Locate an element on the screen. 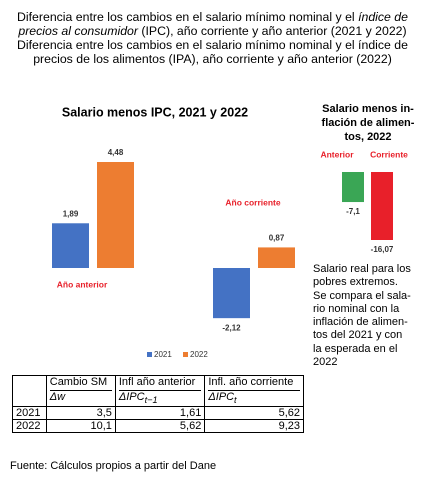  header-cell: Infl. año co­rriente ΔIPCt is located at coordinates (254, 391).